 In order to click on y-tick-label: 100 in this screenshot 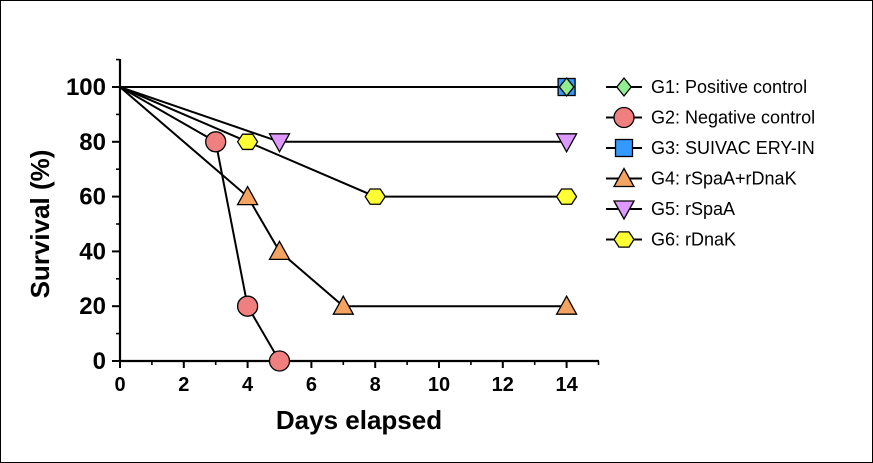, I will do `click(86, 87)`.